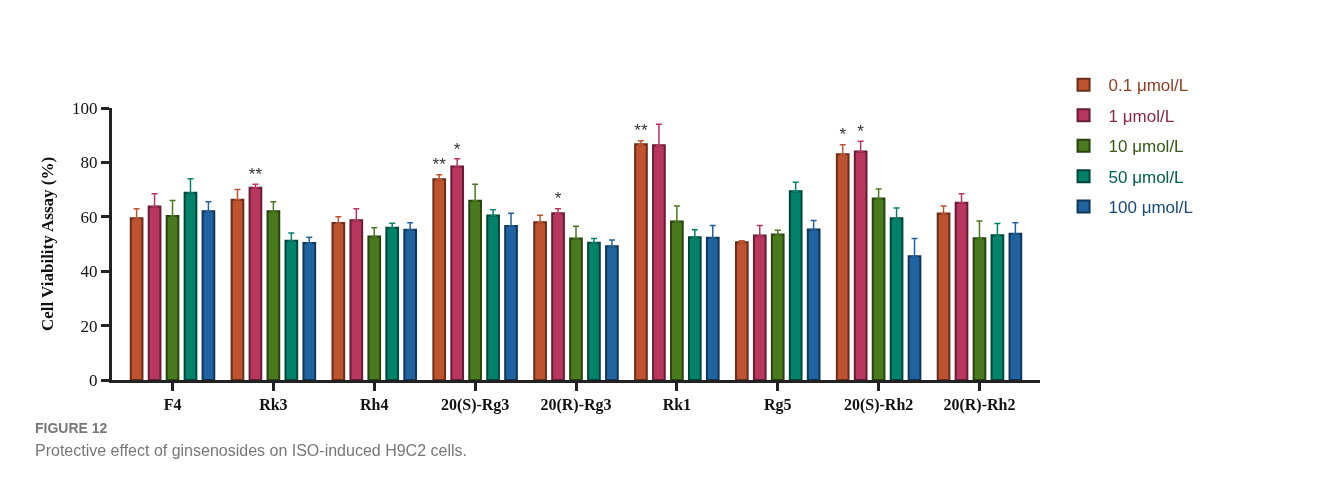 Image resolution: width=1322 pixels, height=502 pixels. I want to click on y-tick-label: 0, so click(93, 380).